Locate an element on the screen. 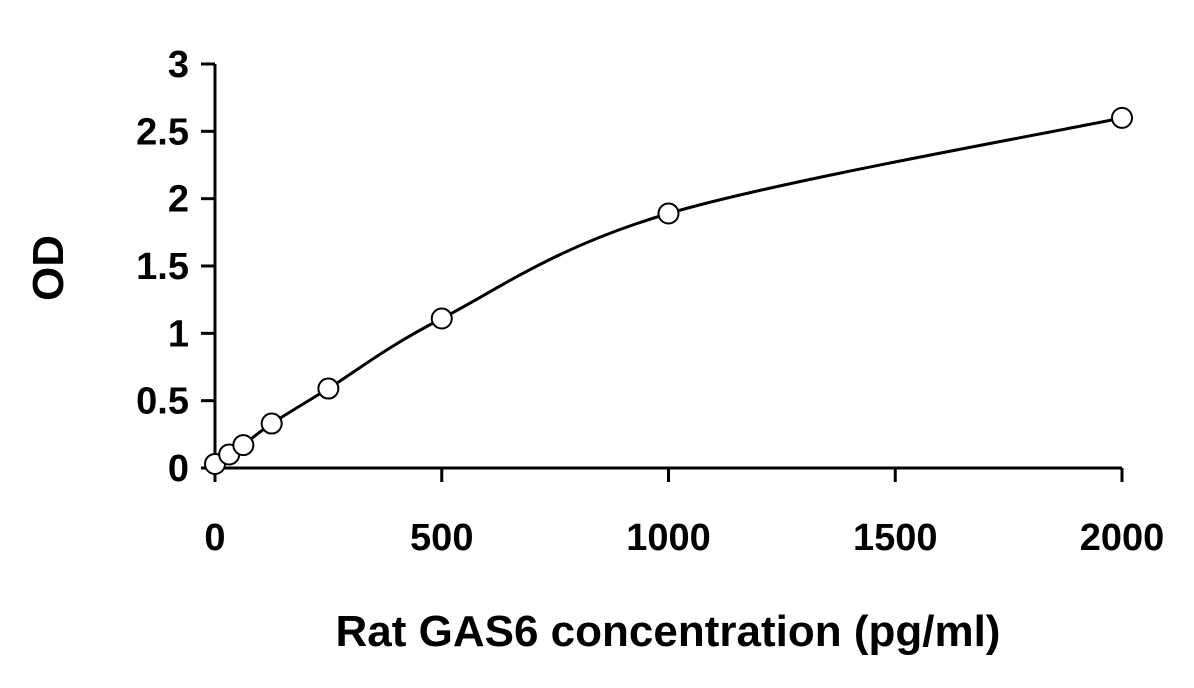 The image size is (1194, 688). y-tick-label: 0.5 is located at coordinates (162, 402).